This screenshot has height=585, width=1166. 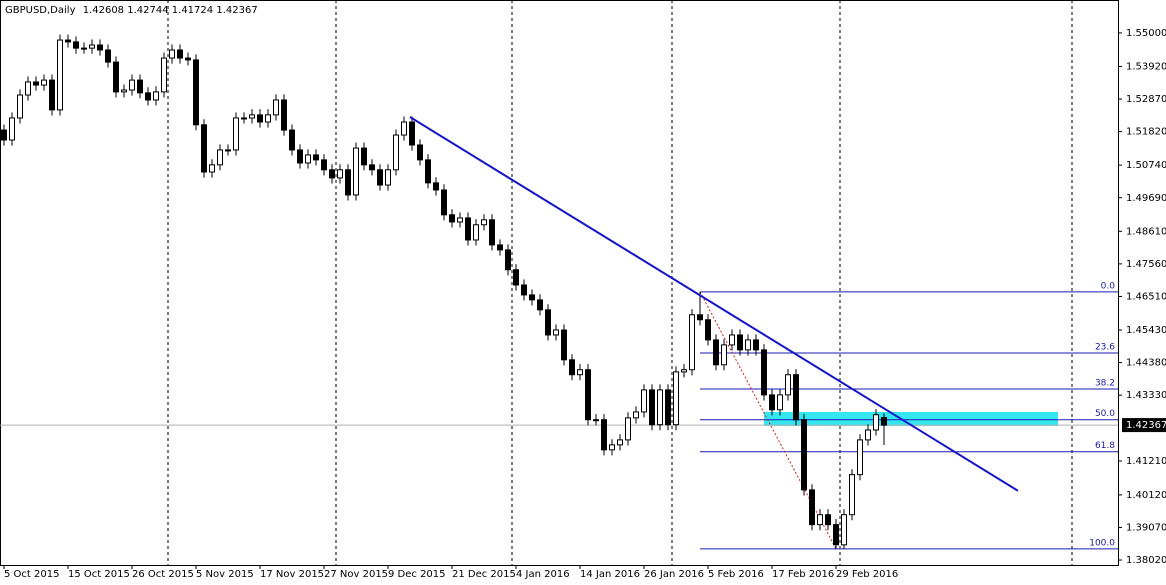 I want to click on fib-label: 38.2, so click(x=1105, y=383).